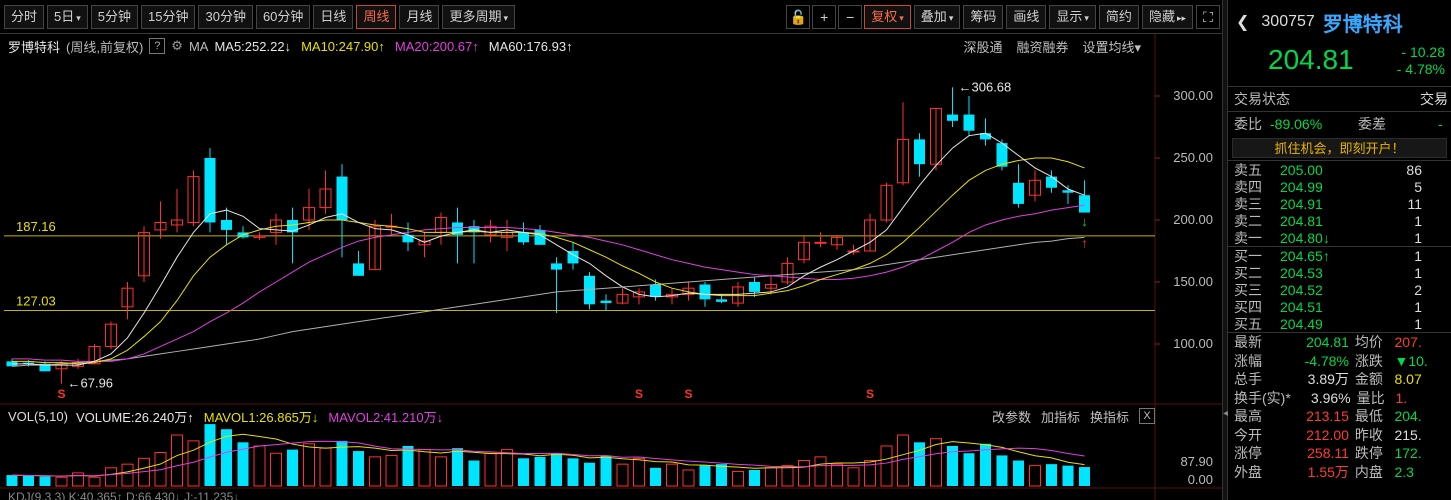 This screenshot has width=1451, height=500. What do you see at coordinates (1418, 186) in the screenshot?
I see `level-qty: 5` at bounding box center [1418, 186].